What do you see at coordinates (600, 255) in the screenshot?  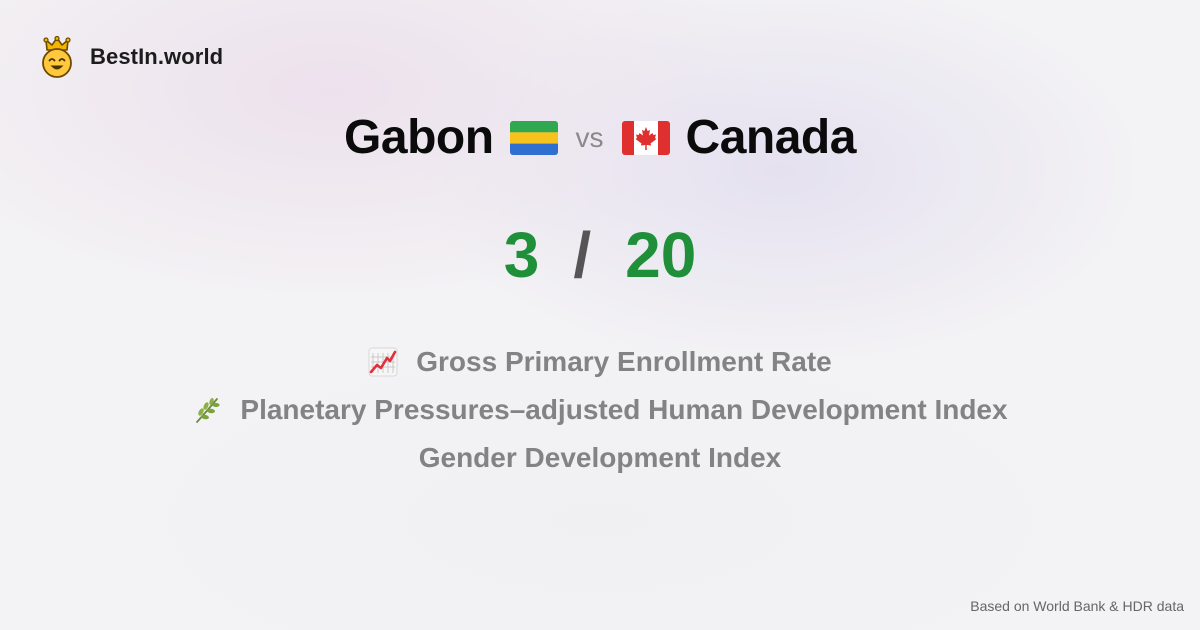 I see `score-display: 3 / 20` at bounding box center [600, 255].